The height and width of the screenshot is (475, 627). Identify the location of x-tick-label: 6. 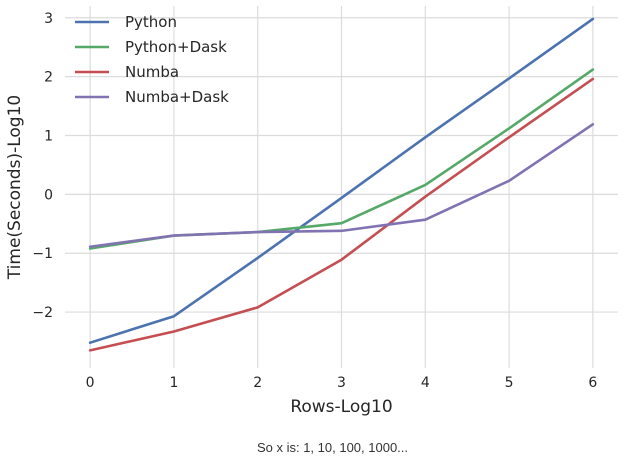
(592, 383).